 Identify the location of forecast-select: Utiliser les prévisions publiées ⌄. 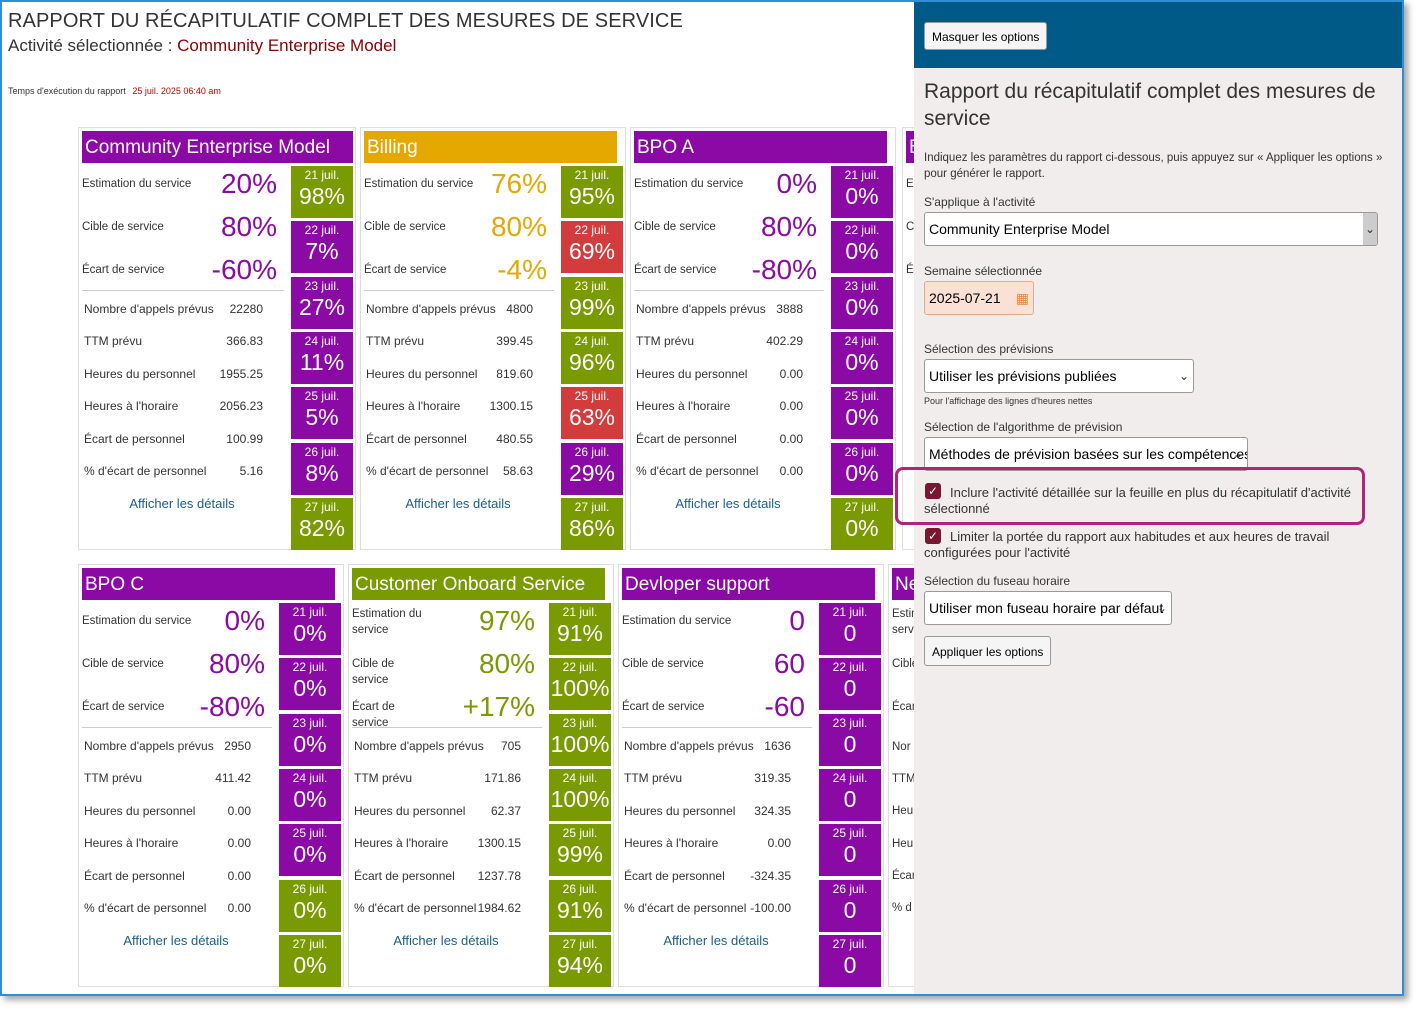
(1059, 376).